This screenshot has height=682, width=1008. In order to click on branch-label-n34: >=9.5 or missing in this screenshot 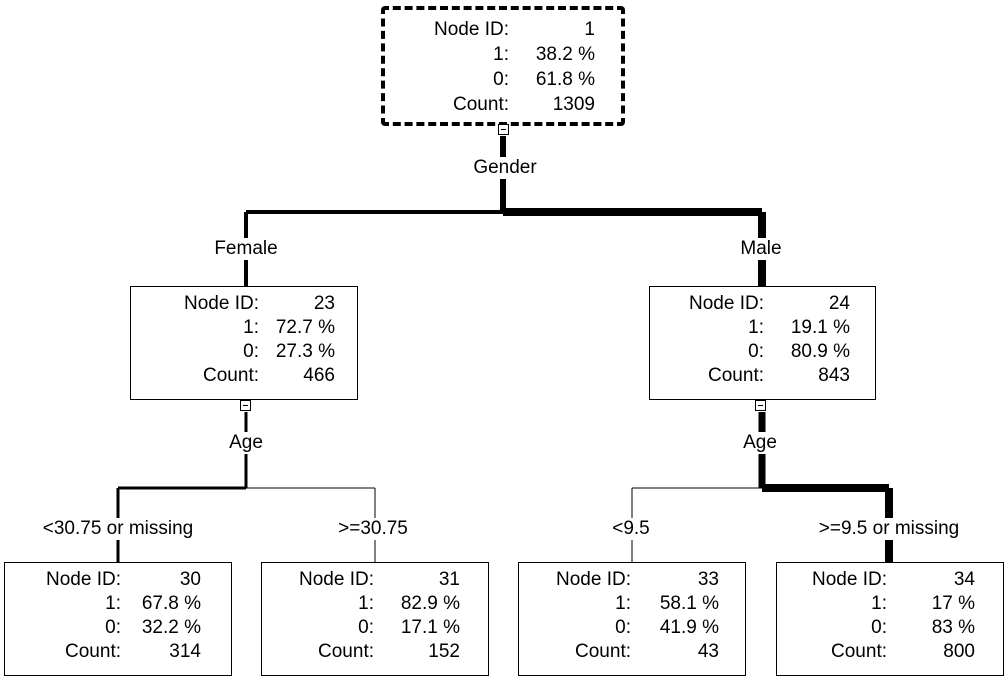, I will do `click(889, 529)`.